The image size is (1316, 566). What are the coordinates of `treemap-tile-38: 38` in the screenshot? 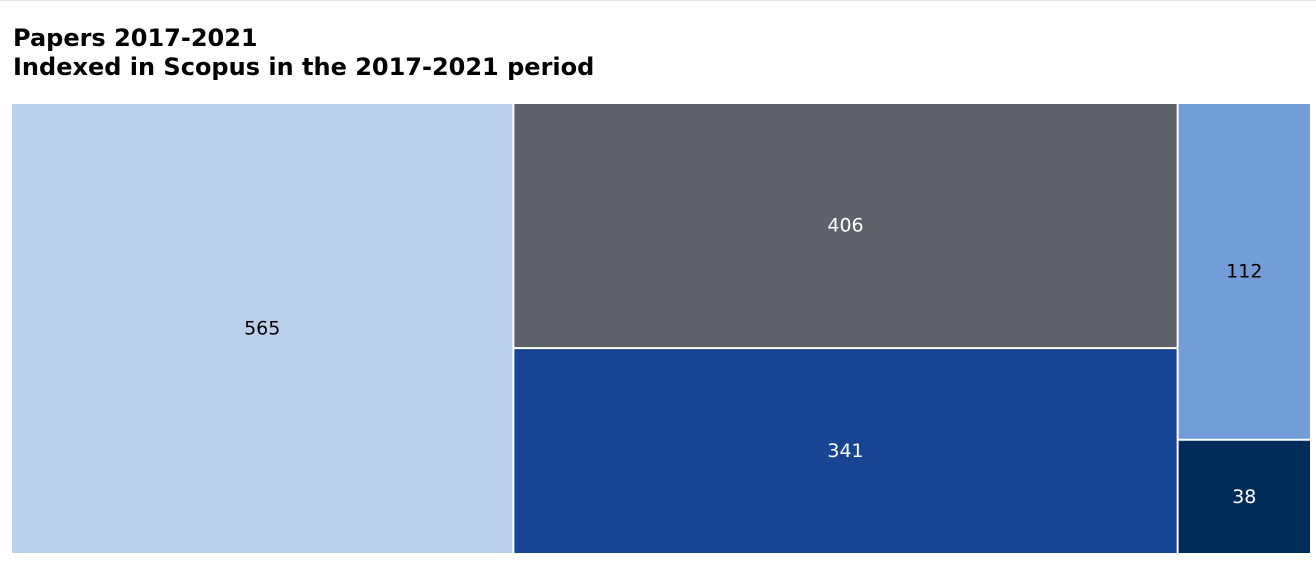 It's located at (1244, 496).